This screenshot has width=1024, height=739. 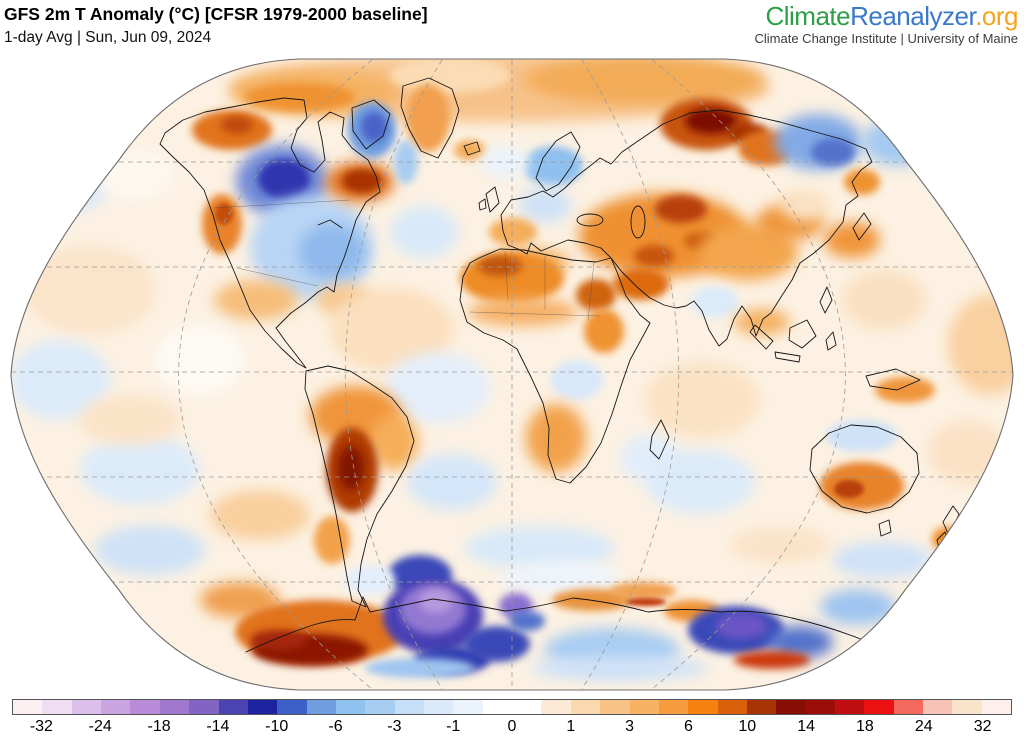 What do you see at coordinates (747, 726) in the screenshot?
I see `colorbar-tick-label: 10` at bounding box center [747, 726].